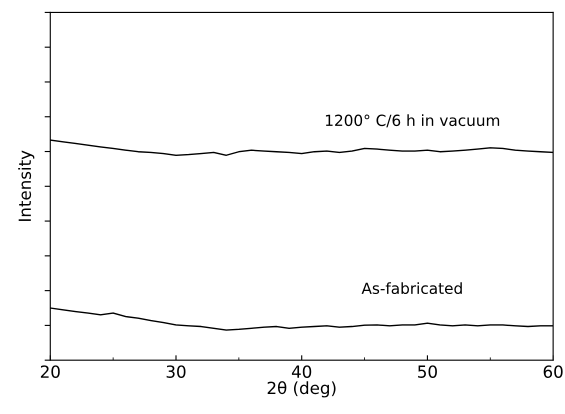  What do you see at coordinates (302, 389) in the screenshot?
I see `x-axis-title: 2θ (deg)` at bounding box center [302, 389].